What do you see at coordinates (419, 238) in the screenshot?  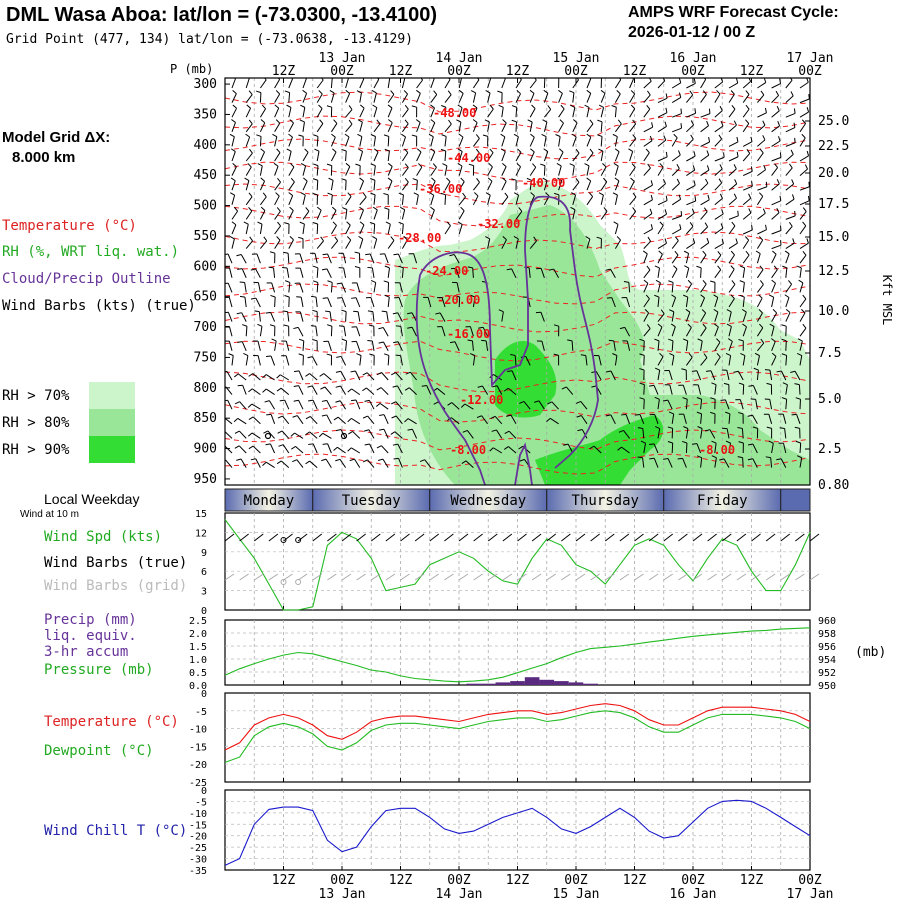 I see `temperature-contour-label: -28.00` at bounding box center [419, 238].